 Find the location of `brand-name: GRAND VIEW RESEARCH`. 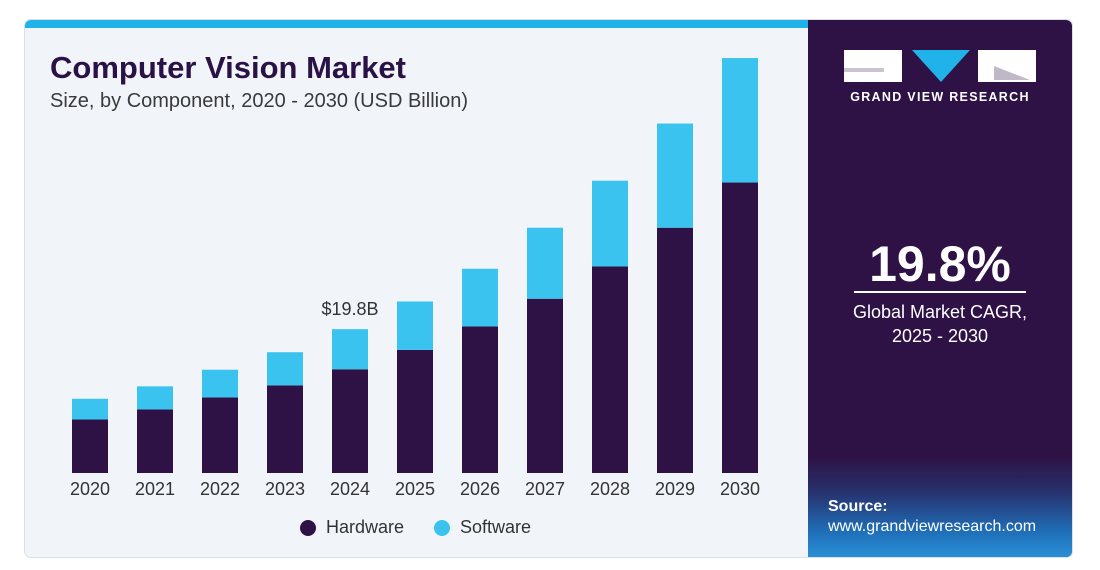

brand-name: GRAND VIEW RESEARCH is located at coordinates (940, 97).